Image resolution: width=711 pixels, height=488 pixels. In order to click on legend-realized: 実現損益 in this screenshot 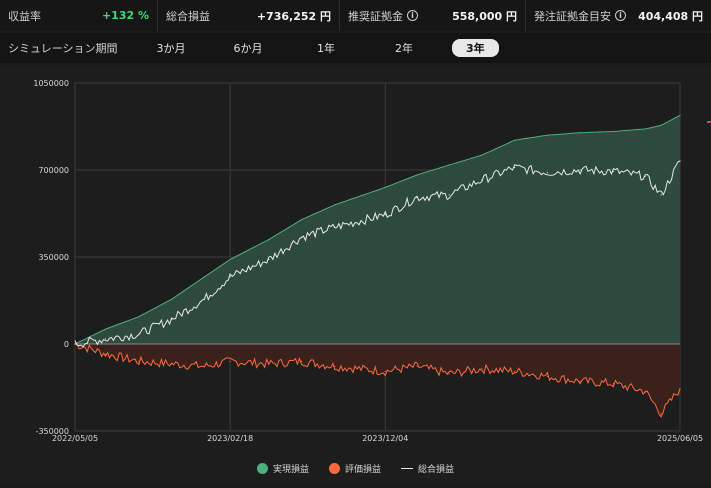, I will do `click(282, 468)`.